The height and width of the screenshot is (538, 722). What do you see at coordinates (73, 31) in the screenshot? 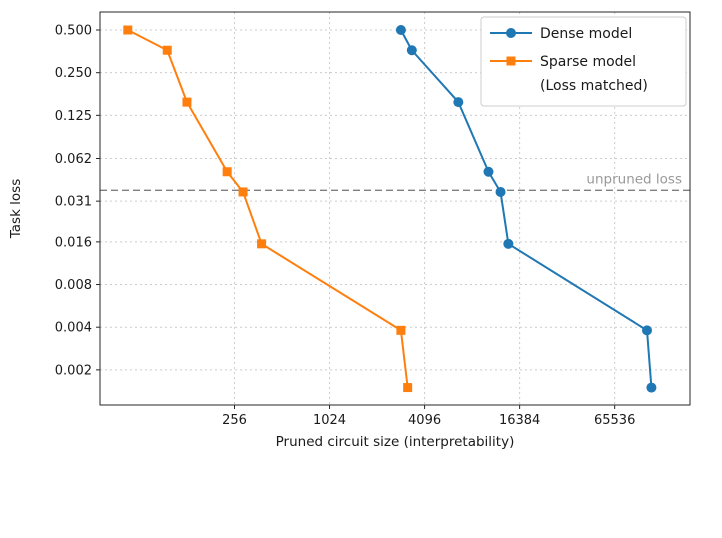
I see `y-tick-label: 0.500` at bounding box center [73, 31].